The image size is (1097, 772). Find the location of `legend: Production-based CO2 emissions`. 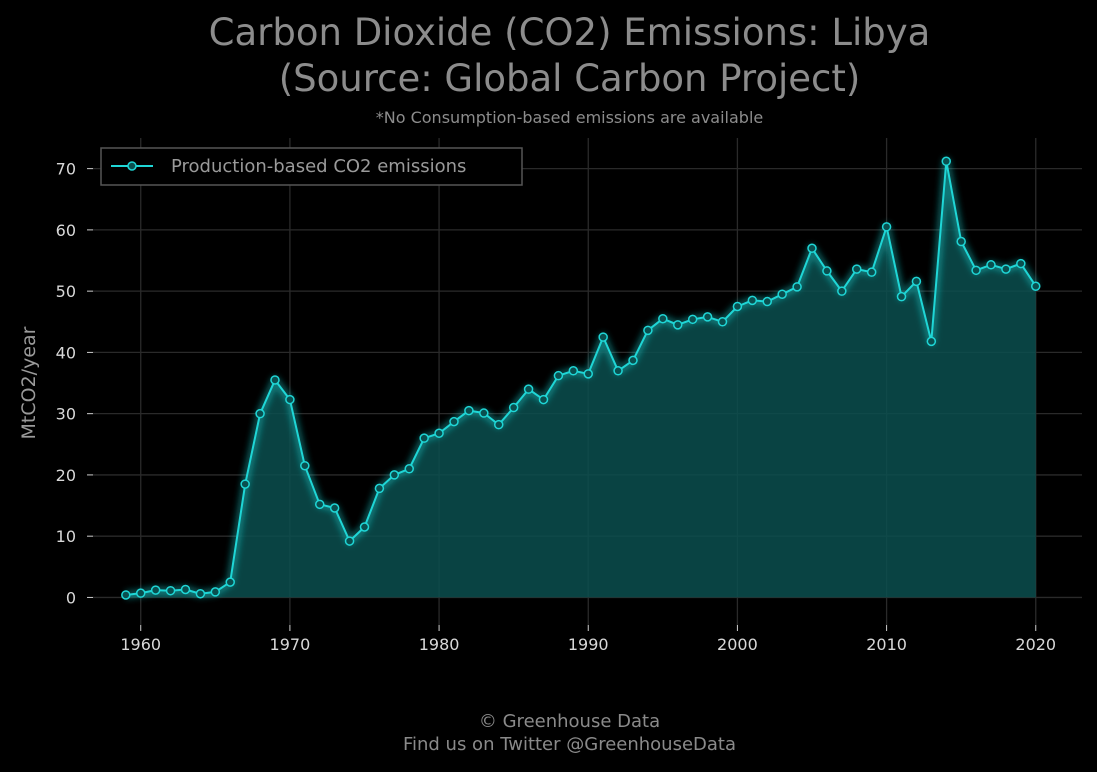

legend: Production-based CO2 emissions is located at coordinates (311, 166).